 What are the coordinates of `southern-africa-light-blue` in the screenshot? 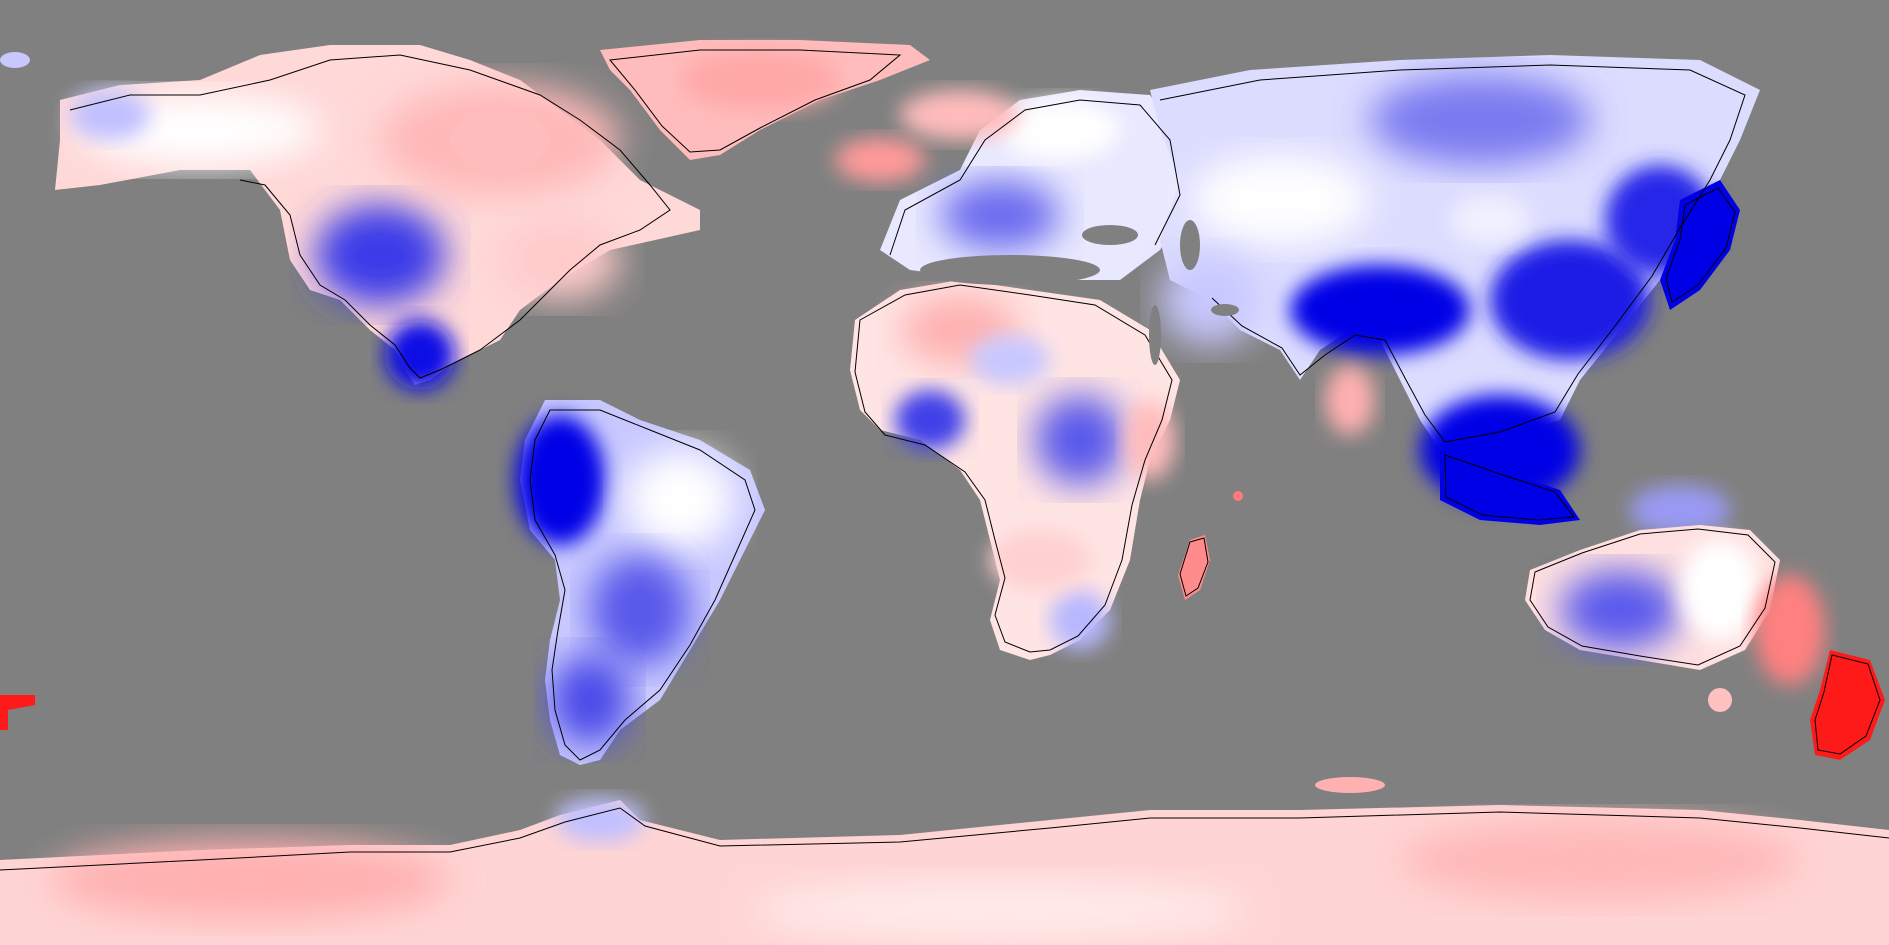 It's located at (1080, 620).